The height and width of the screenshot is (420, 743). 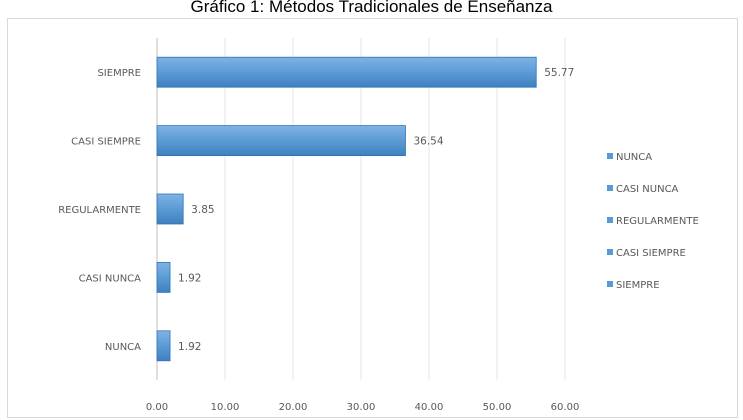 I want to click on data-label: 55.77, so click(x=559, y=73).